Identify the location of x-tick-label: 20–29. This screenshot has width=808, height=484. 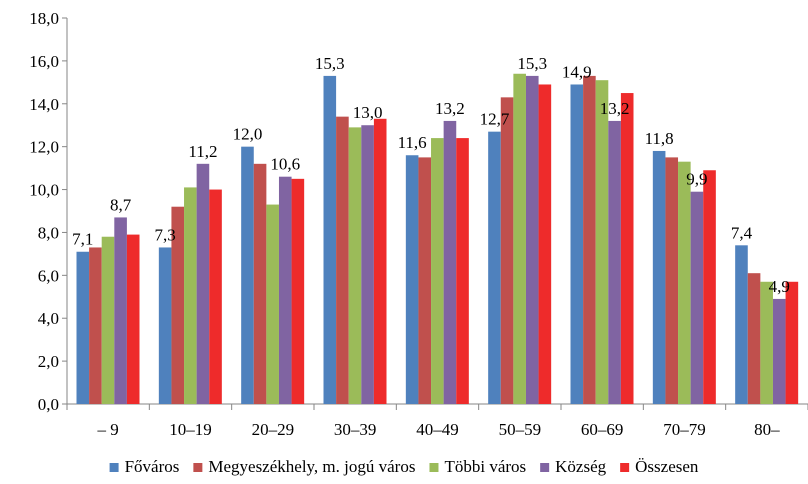
(273, 429).